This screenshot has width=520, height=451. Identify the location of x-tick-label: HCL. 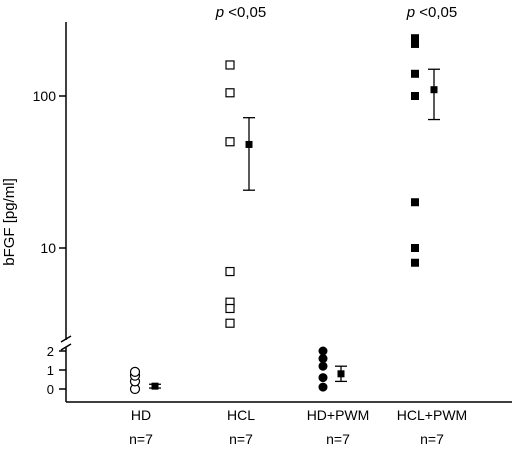
(241, 415).